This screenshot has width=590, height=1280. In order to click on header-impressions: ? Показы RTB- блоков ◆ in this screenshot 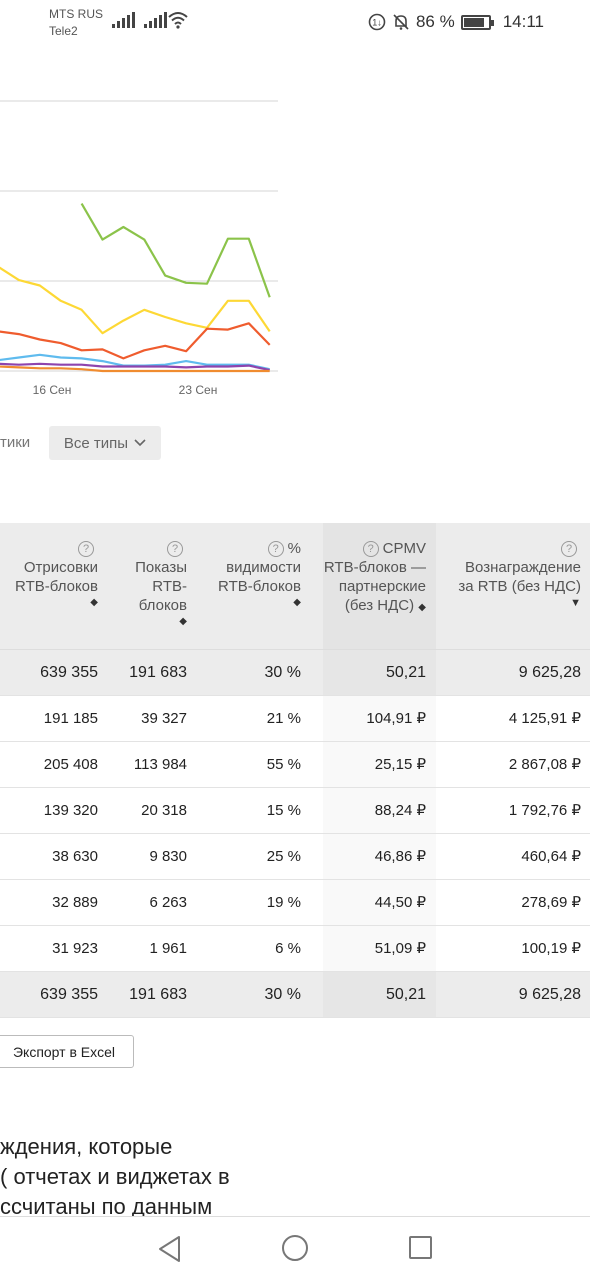, I will do `click(147, 586)`.